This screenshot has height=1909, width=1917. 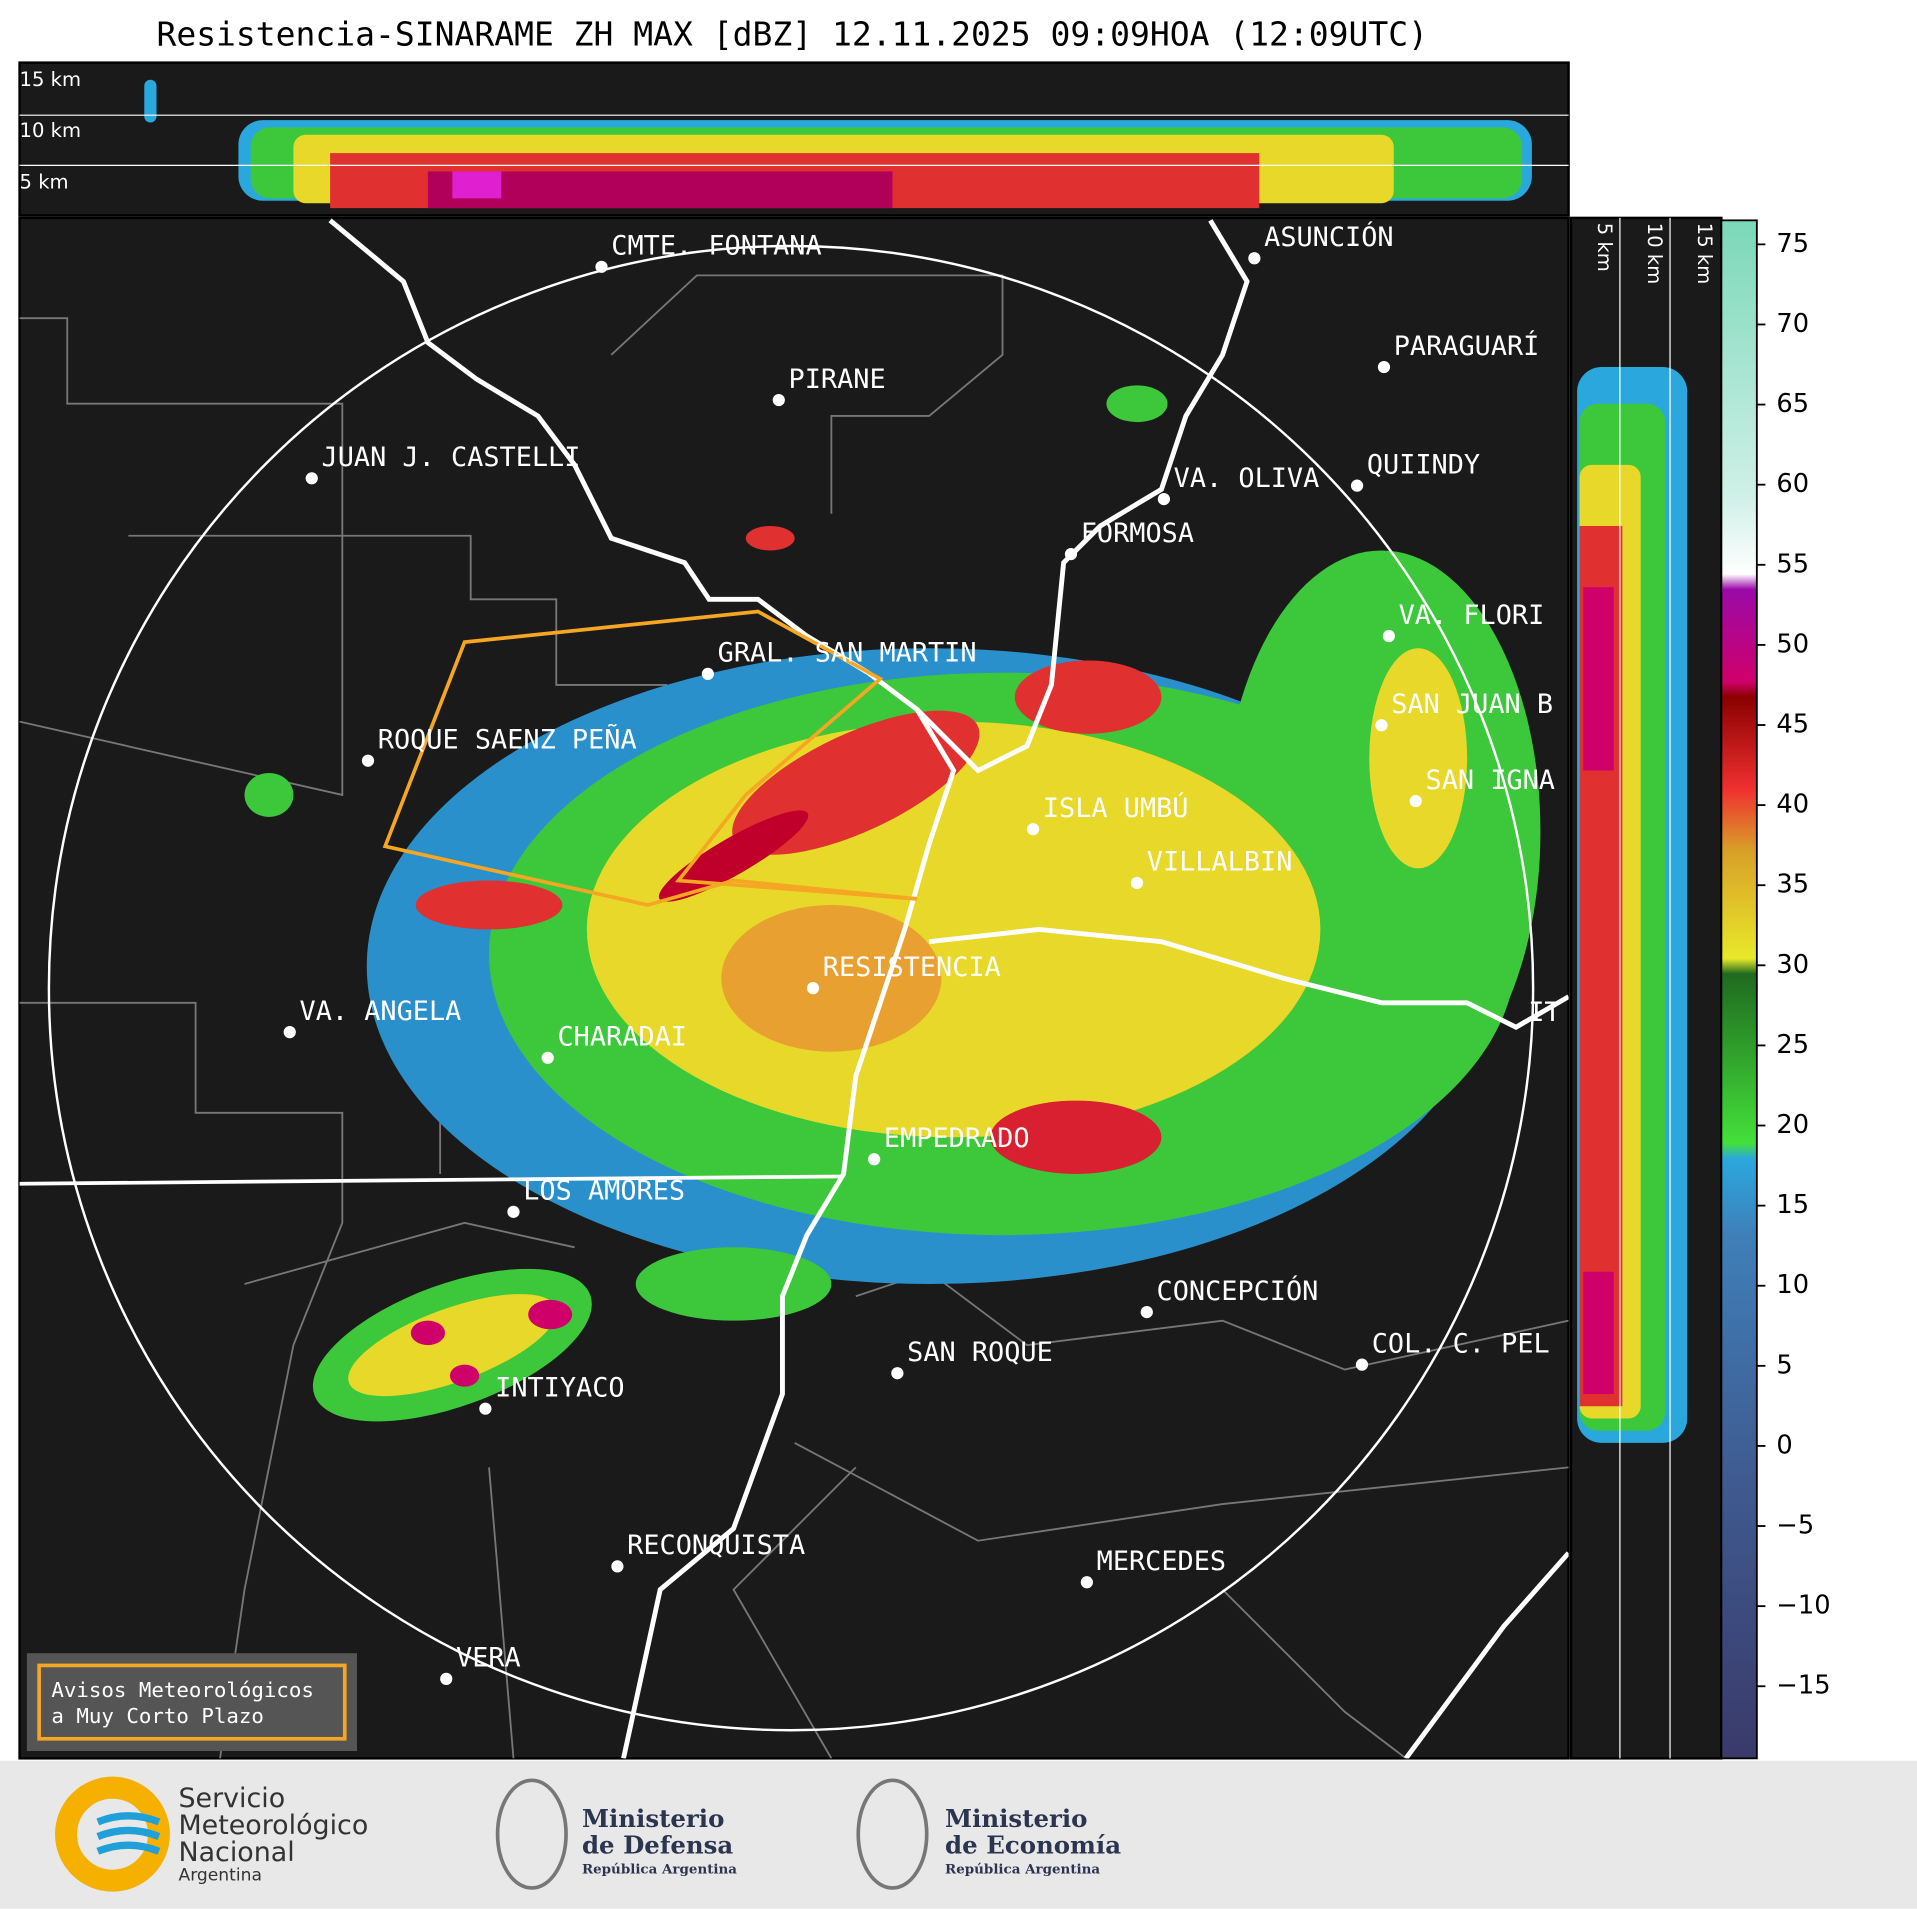 I want to click on place-label: VA. ANGELA, so click(x=381, y=1011).